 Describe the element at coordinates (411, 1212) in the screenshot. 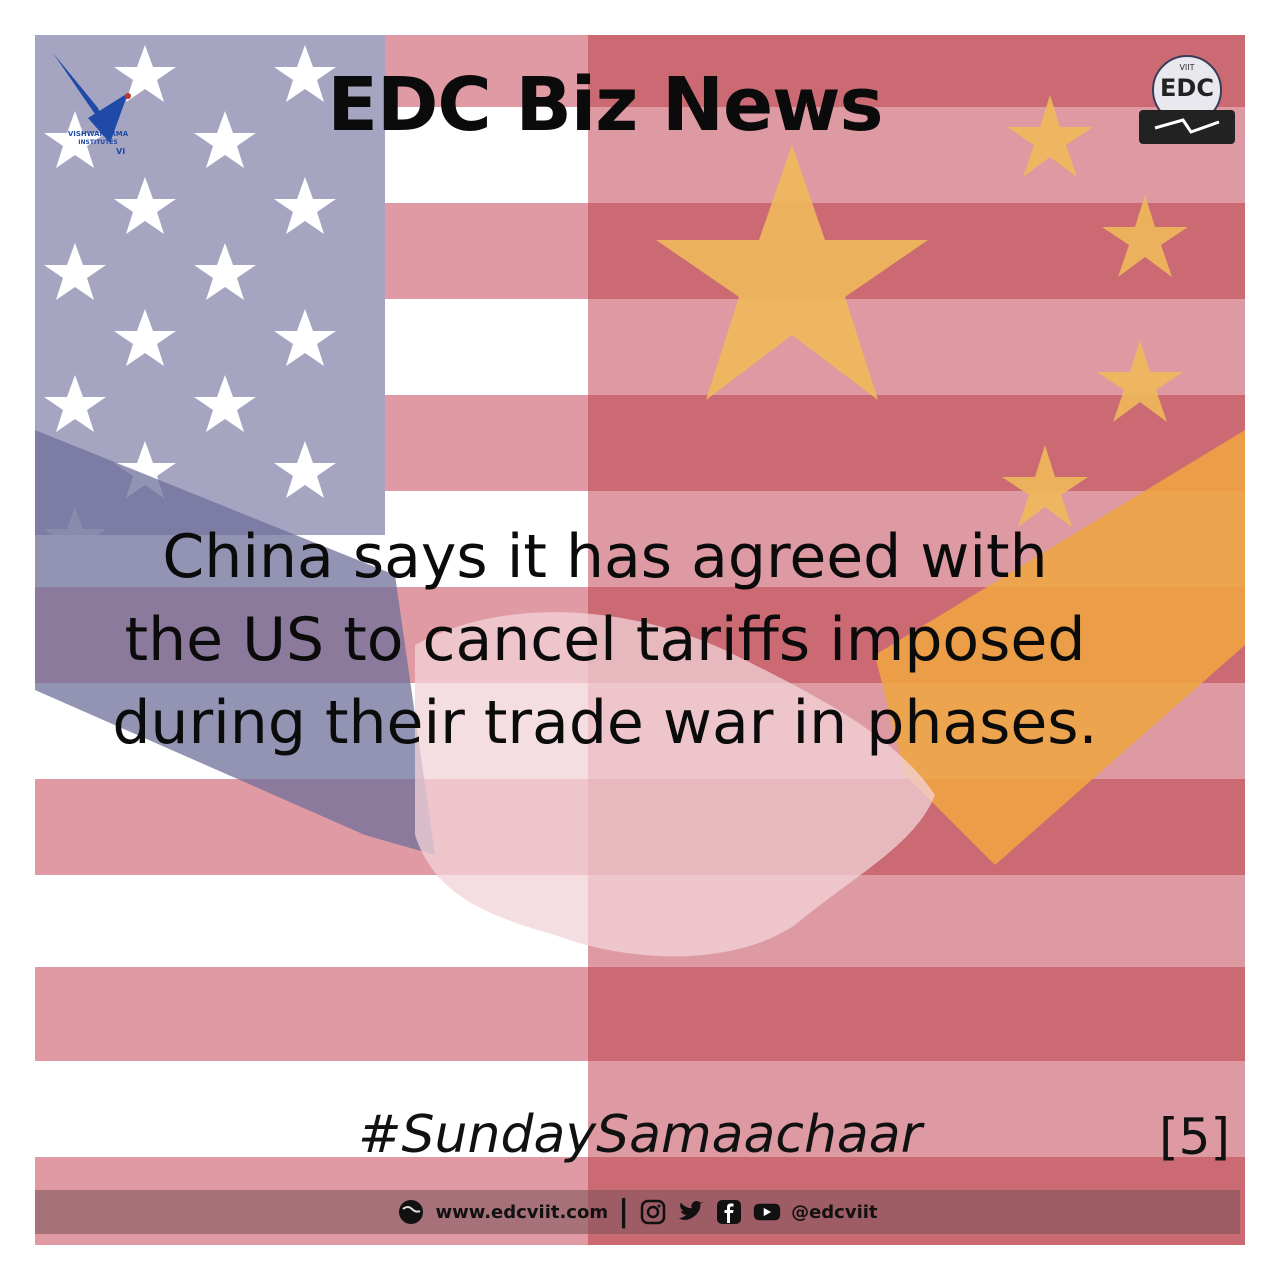

I see `globe-icon` at that location.